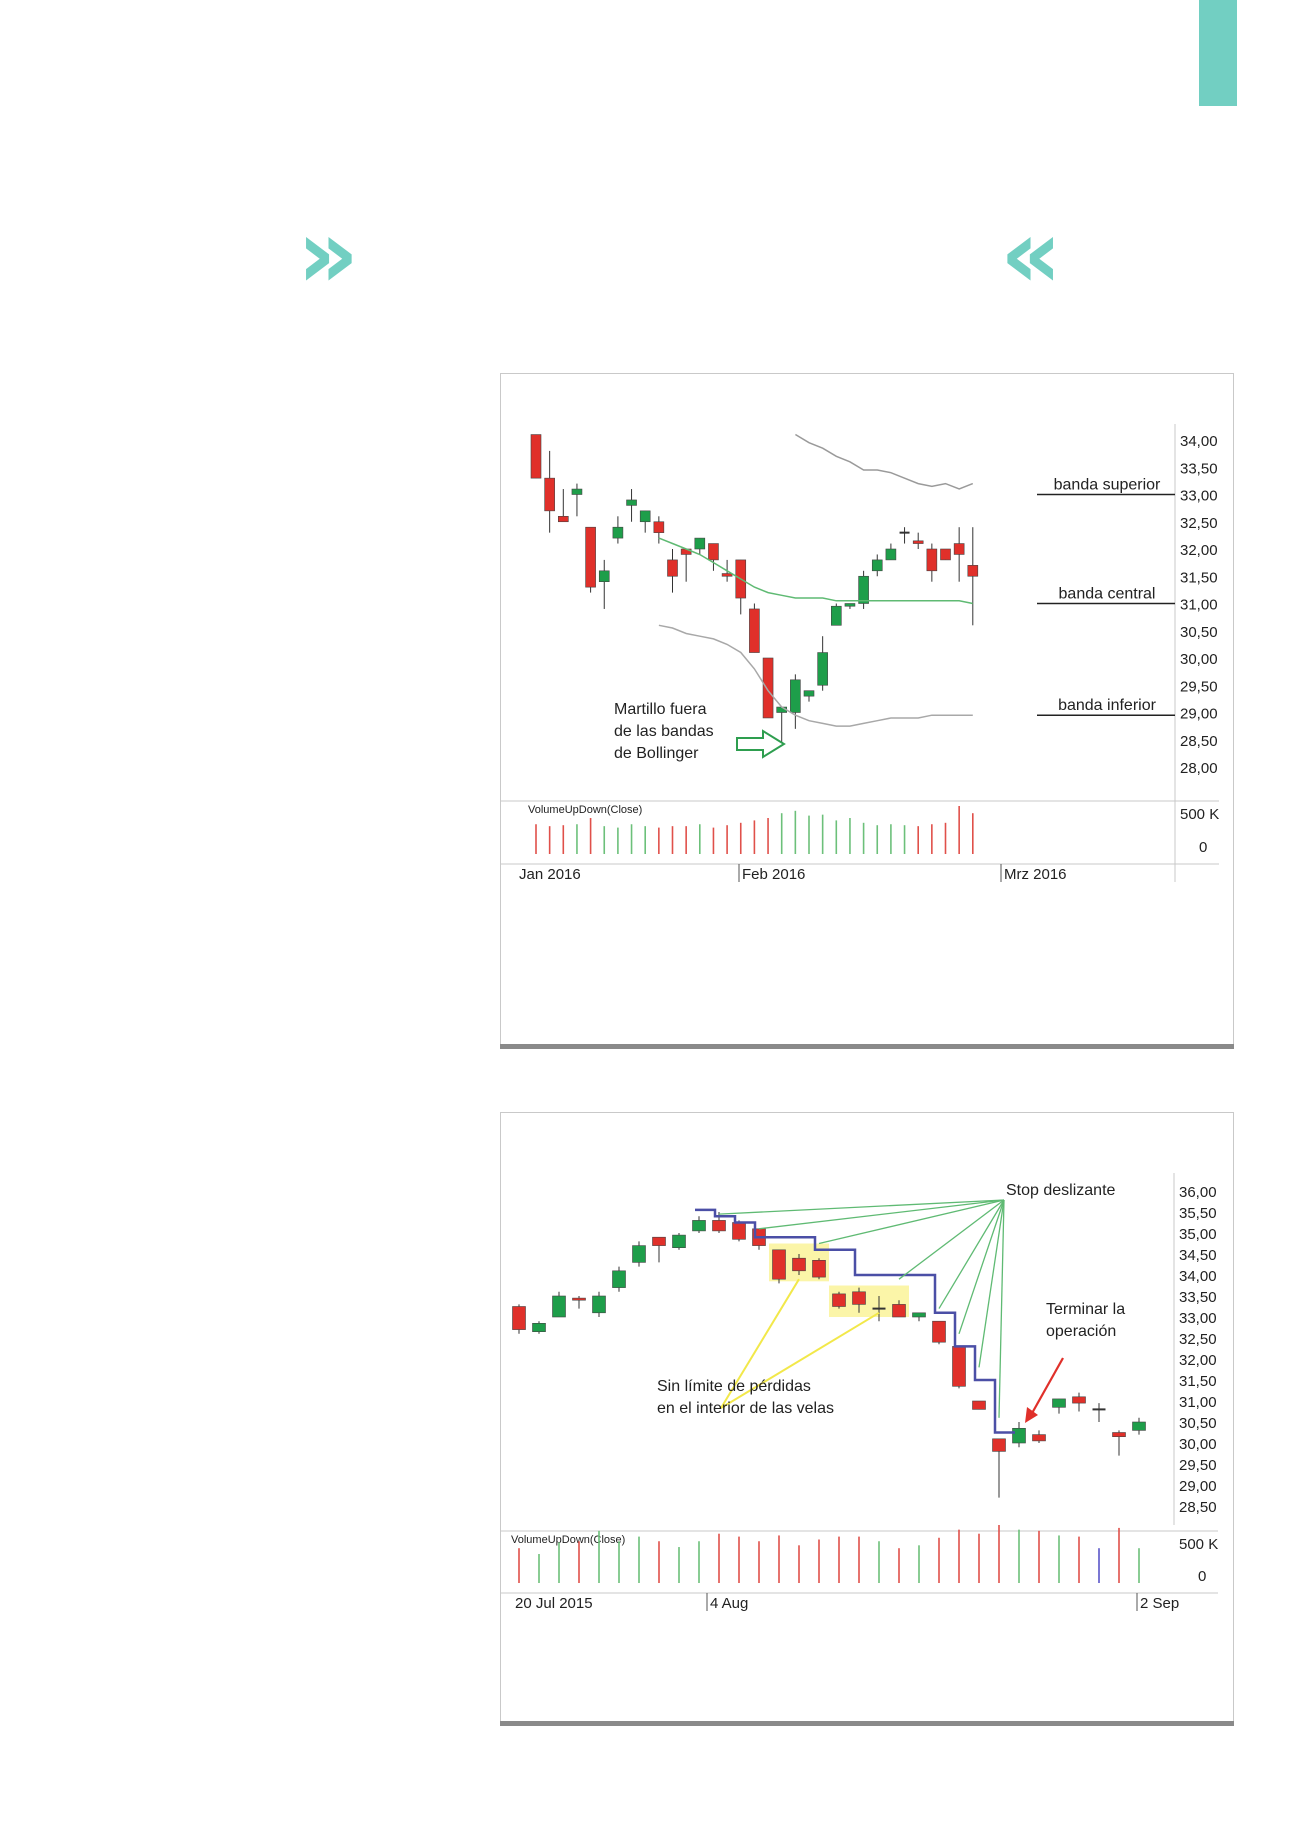 This screenshot has width=1300, height=1839. I want to click on x-tick-label: 20 Jul 2015, so click(554, 1603).